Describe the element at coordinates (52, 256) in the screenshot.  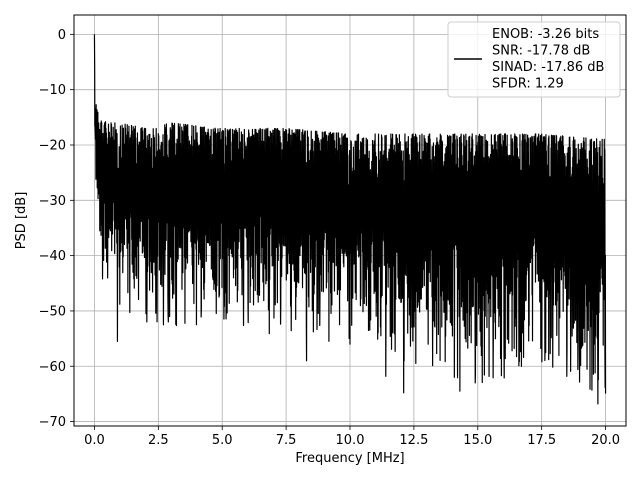
I see `y-tick-label: −40` at that location.